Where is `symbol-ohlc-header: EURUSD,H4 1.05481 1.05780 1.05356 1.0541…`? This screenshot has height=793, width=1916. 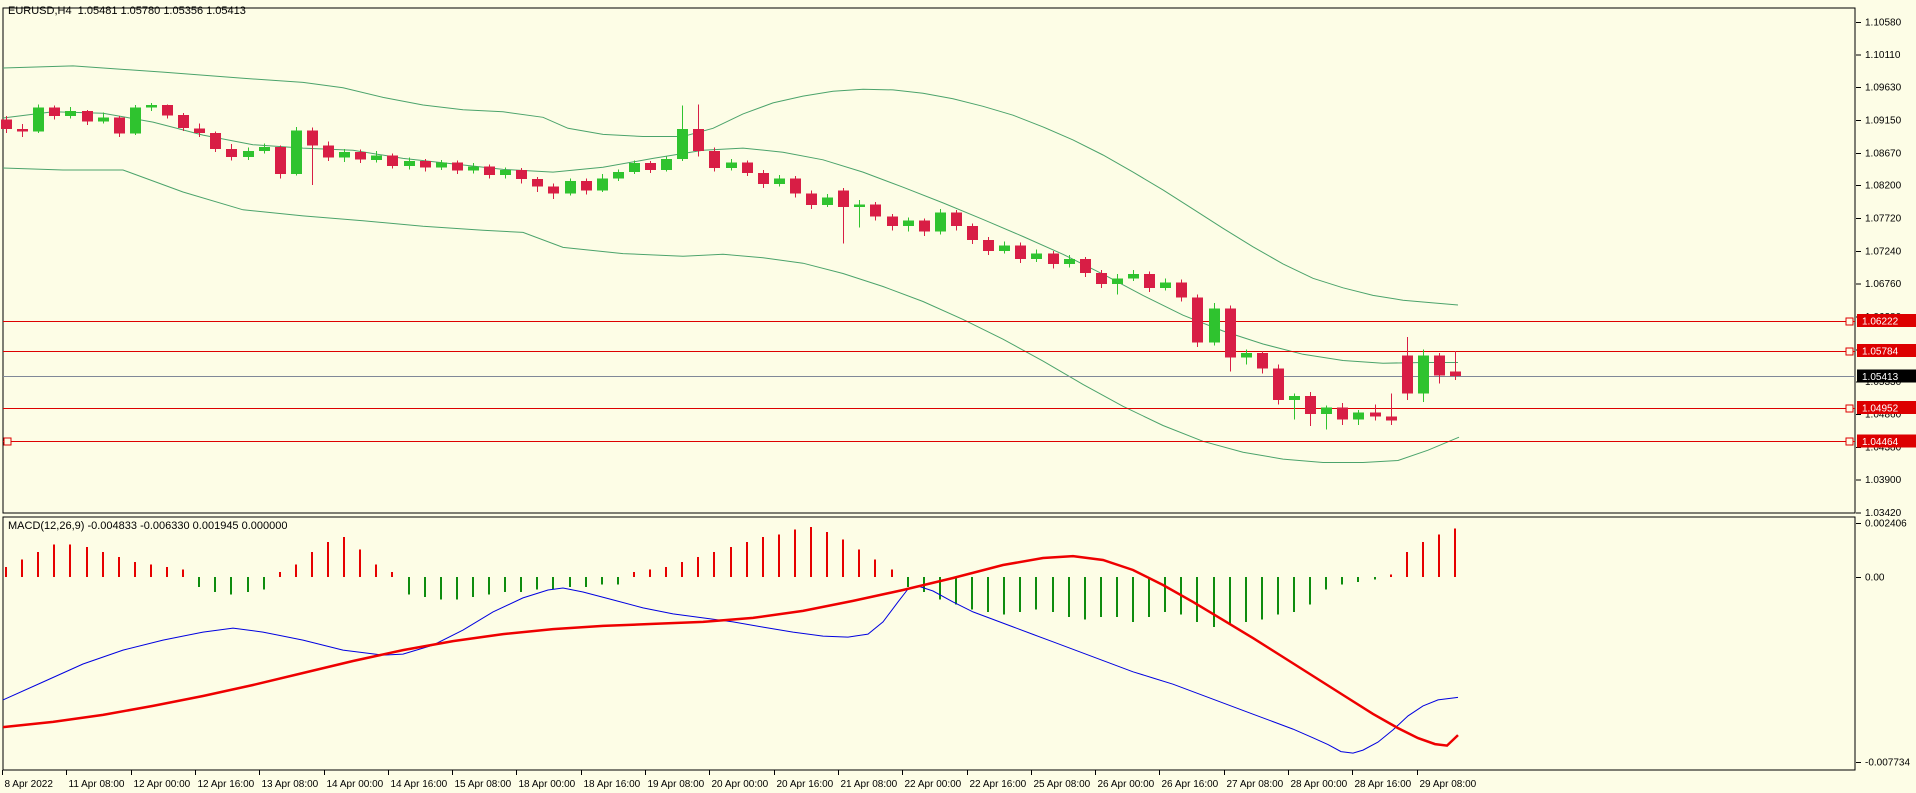 symbol-ohlc-header: EURUSD,H4 1.05481 1.05780 1.05356 1.0541… is located at coordinates (127, 11).